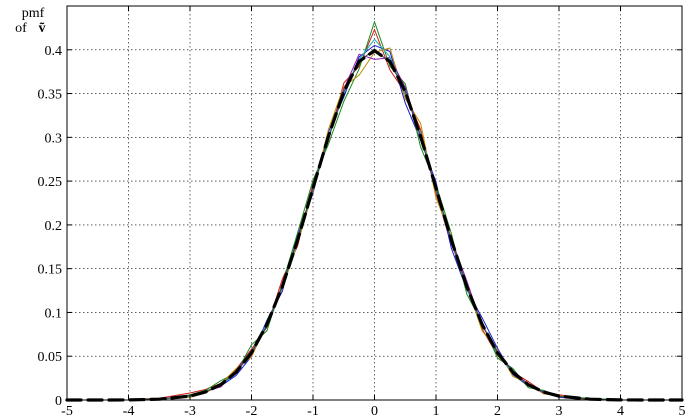 The image size is (699, 420). I want to click on y-axis-label-line2: of, so click(21, 28).